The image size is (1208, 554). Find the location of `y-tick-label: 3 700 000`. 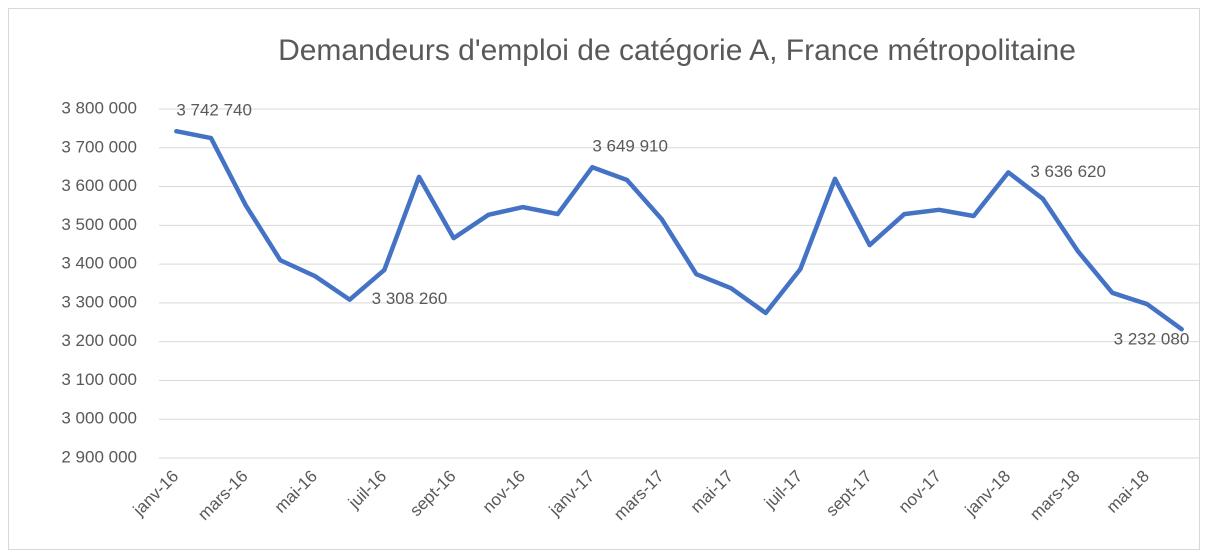

y-tick-label: 3 700 000 is located at coordinates (99, 146).